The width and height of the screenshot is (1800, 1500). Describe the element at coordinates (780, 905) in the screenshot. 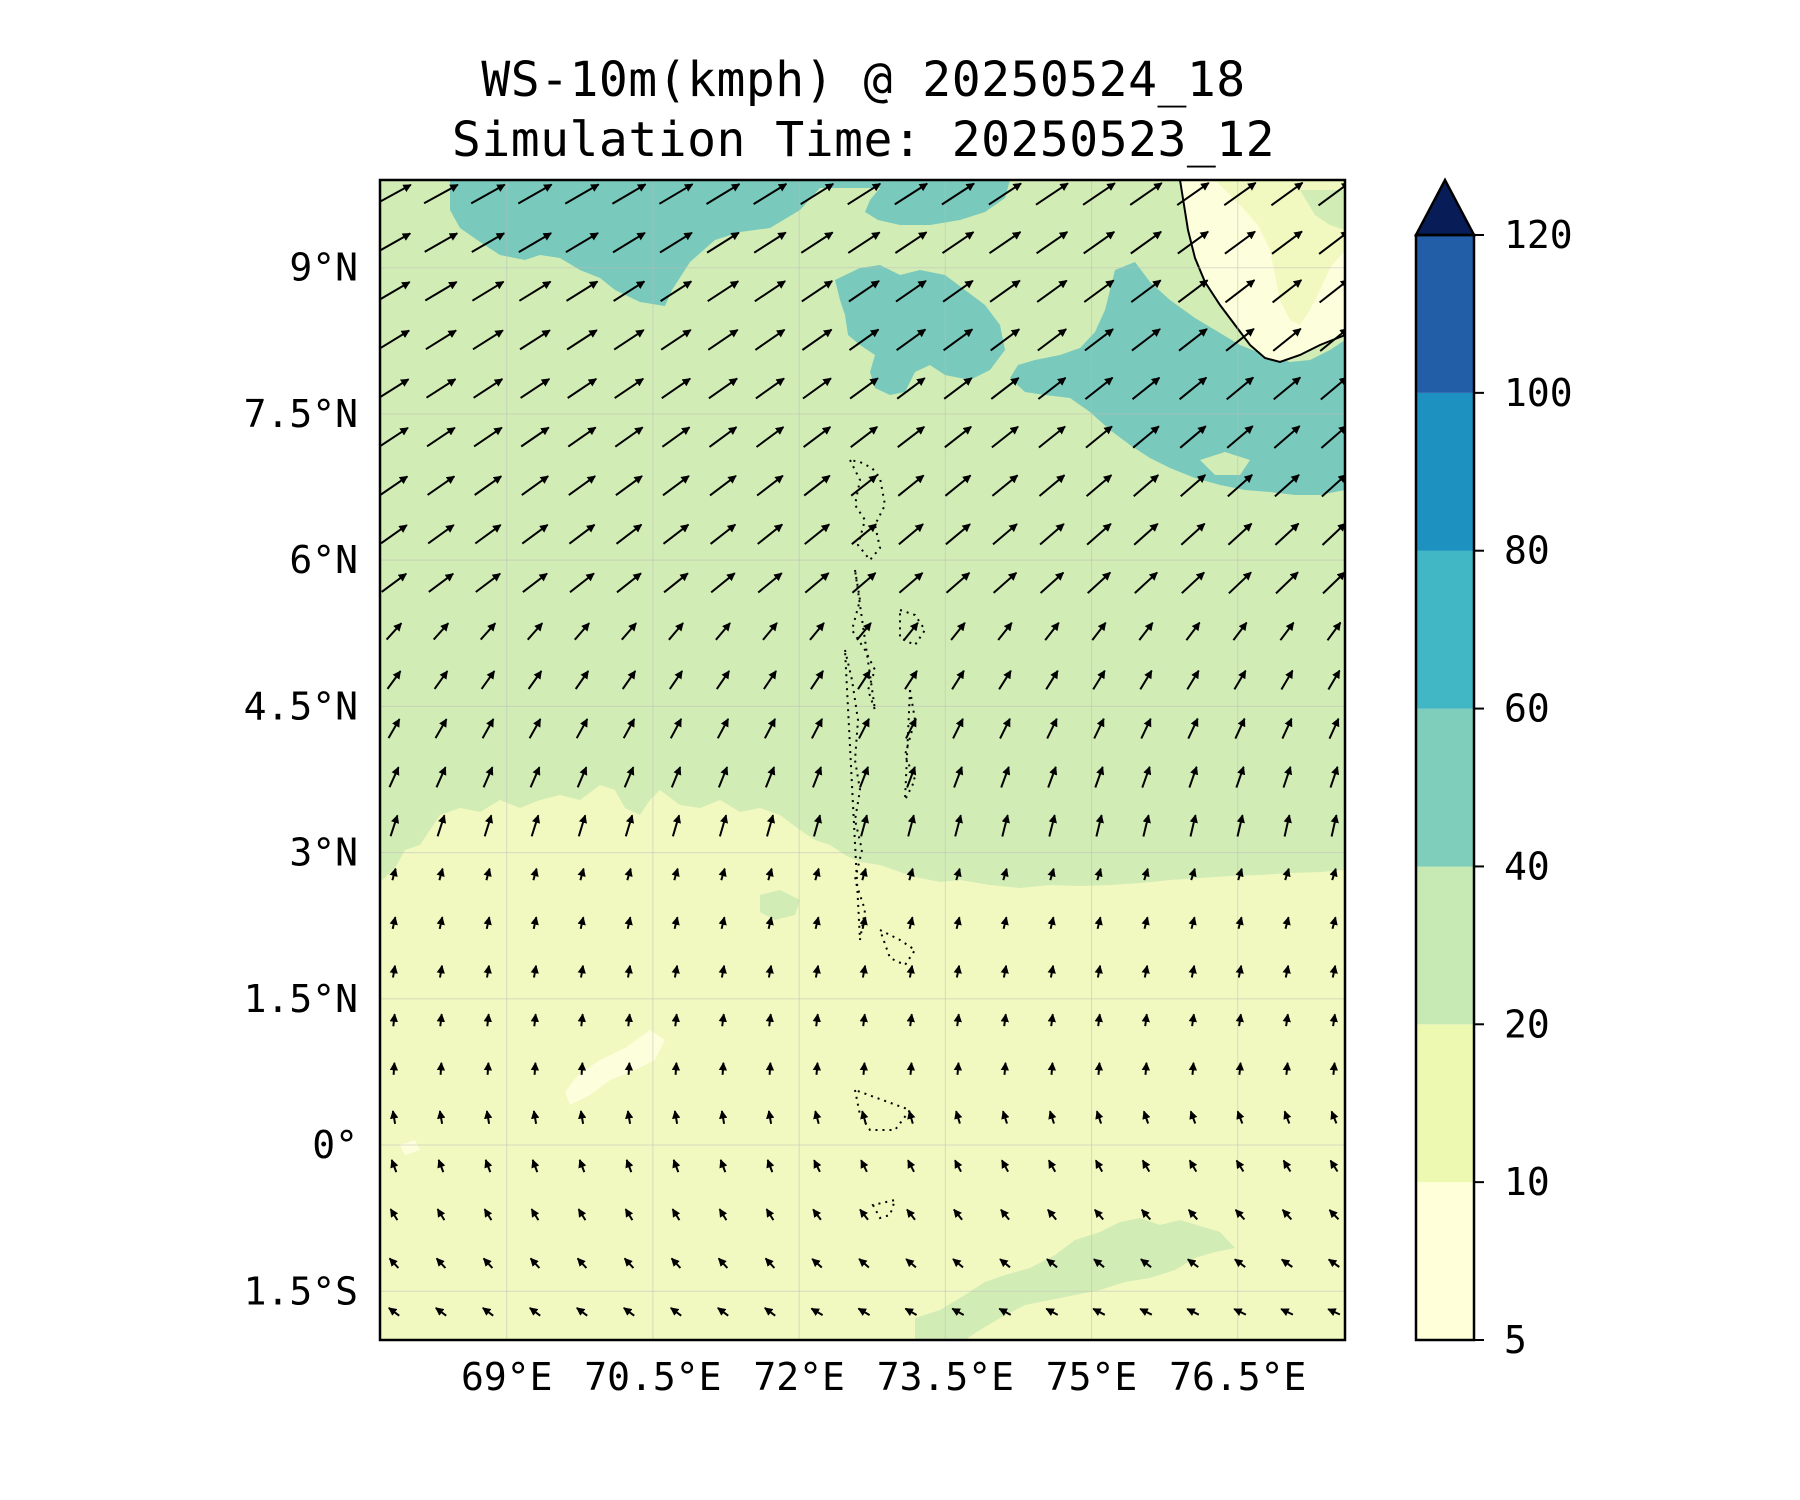

I see `speed-band-20-40-patch` at that location.